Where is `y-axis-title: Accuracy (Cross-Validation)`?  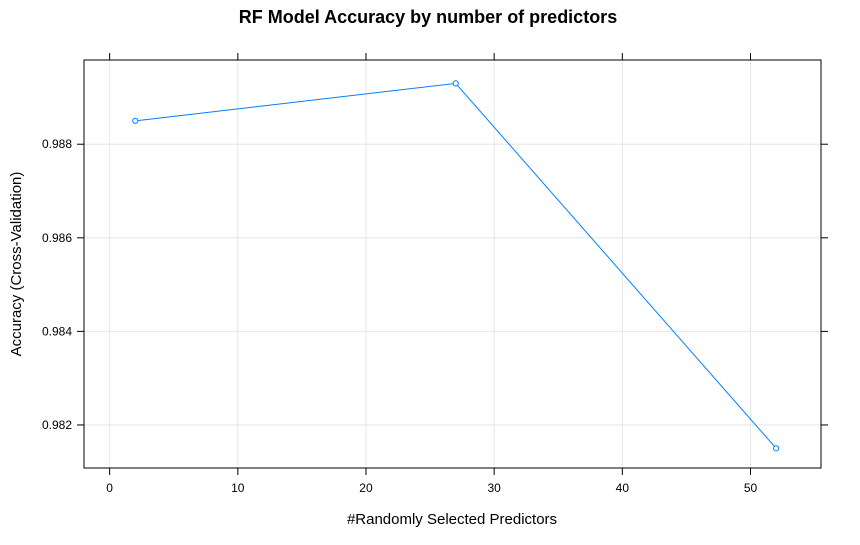 y-axis-title: Accuracy (Cross-Validation) is located at coordinates (16, 264).